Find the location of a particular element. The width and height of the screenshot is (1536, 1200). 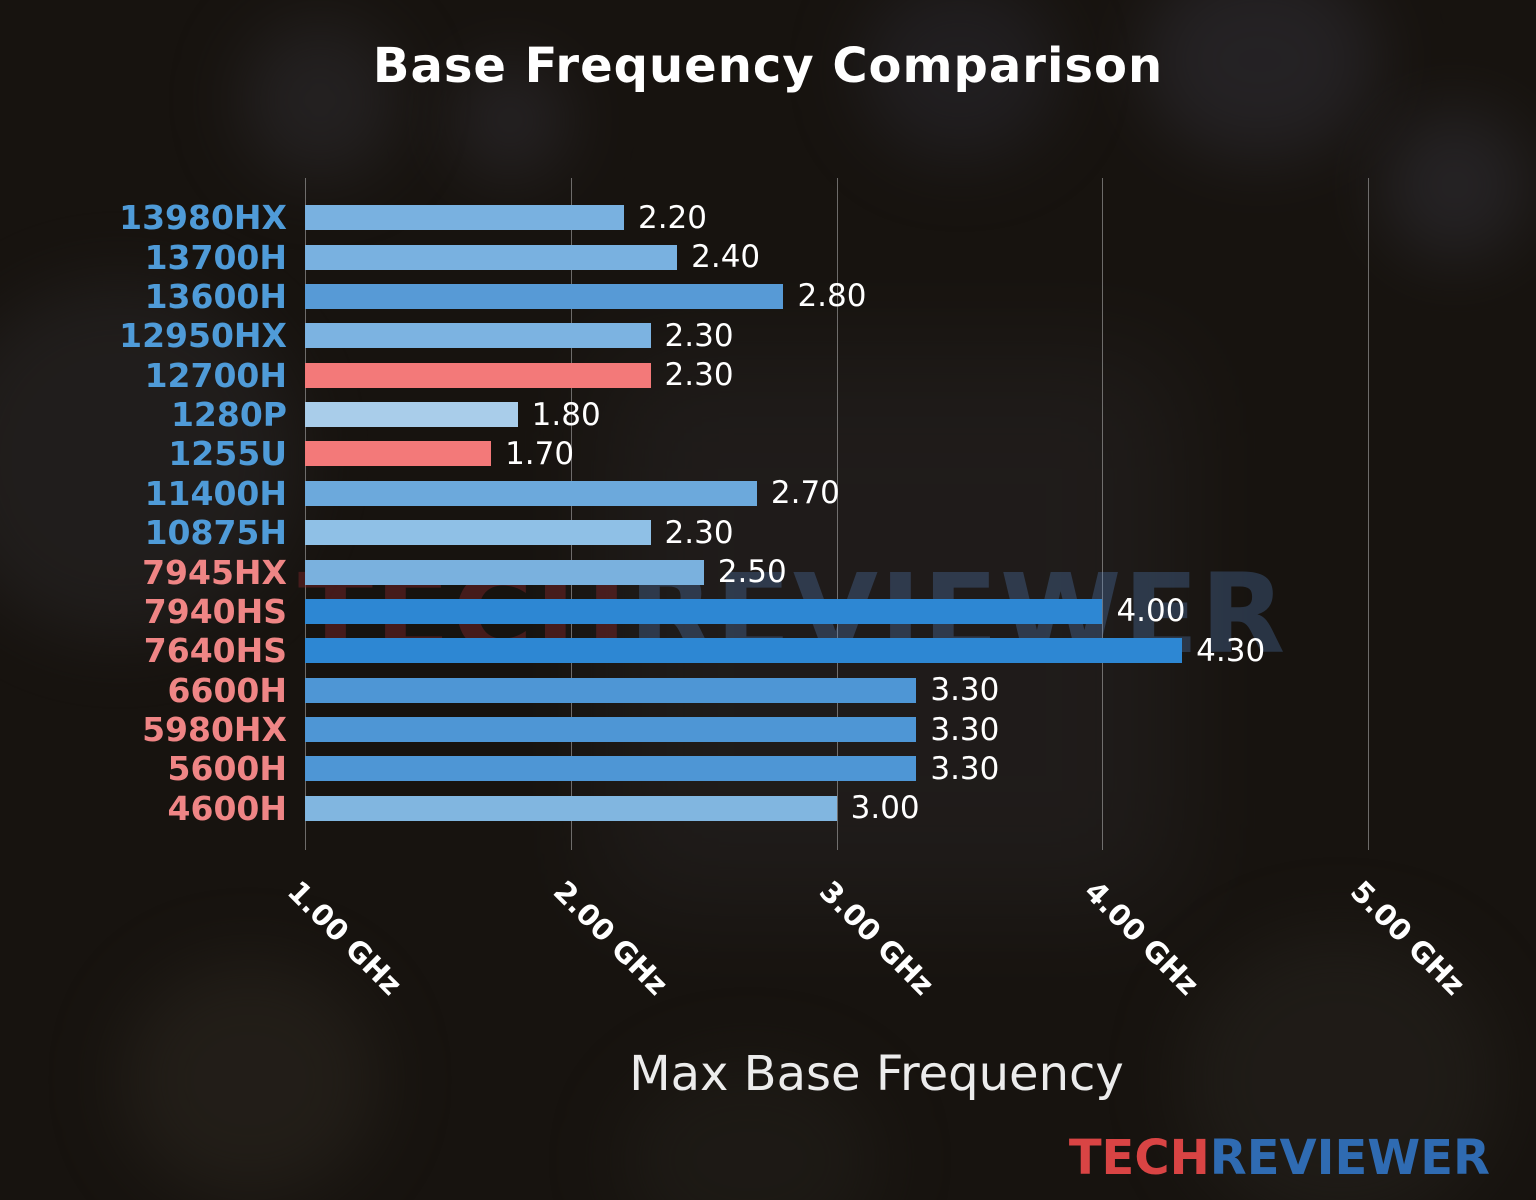

category-label: 13600H is located at coordinates (215, 296).